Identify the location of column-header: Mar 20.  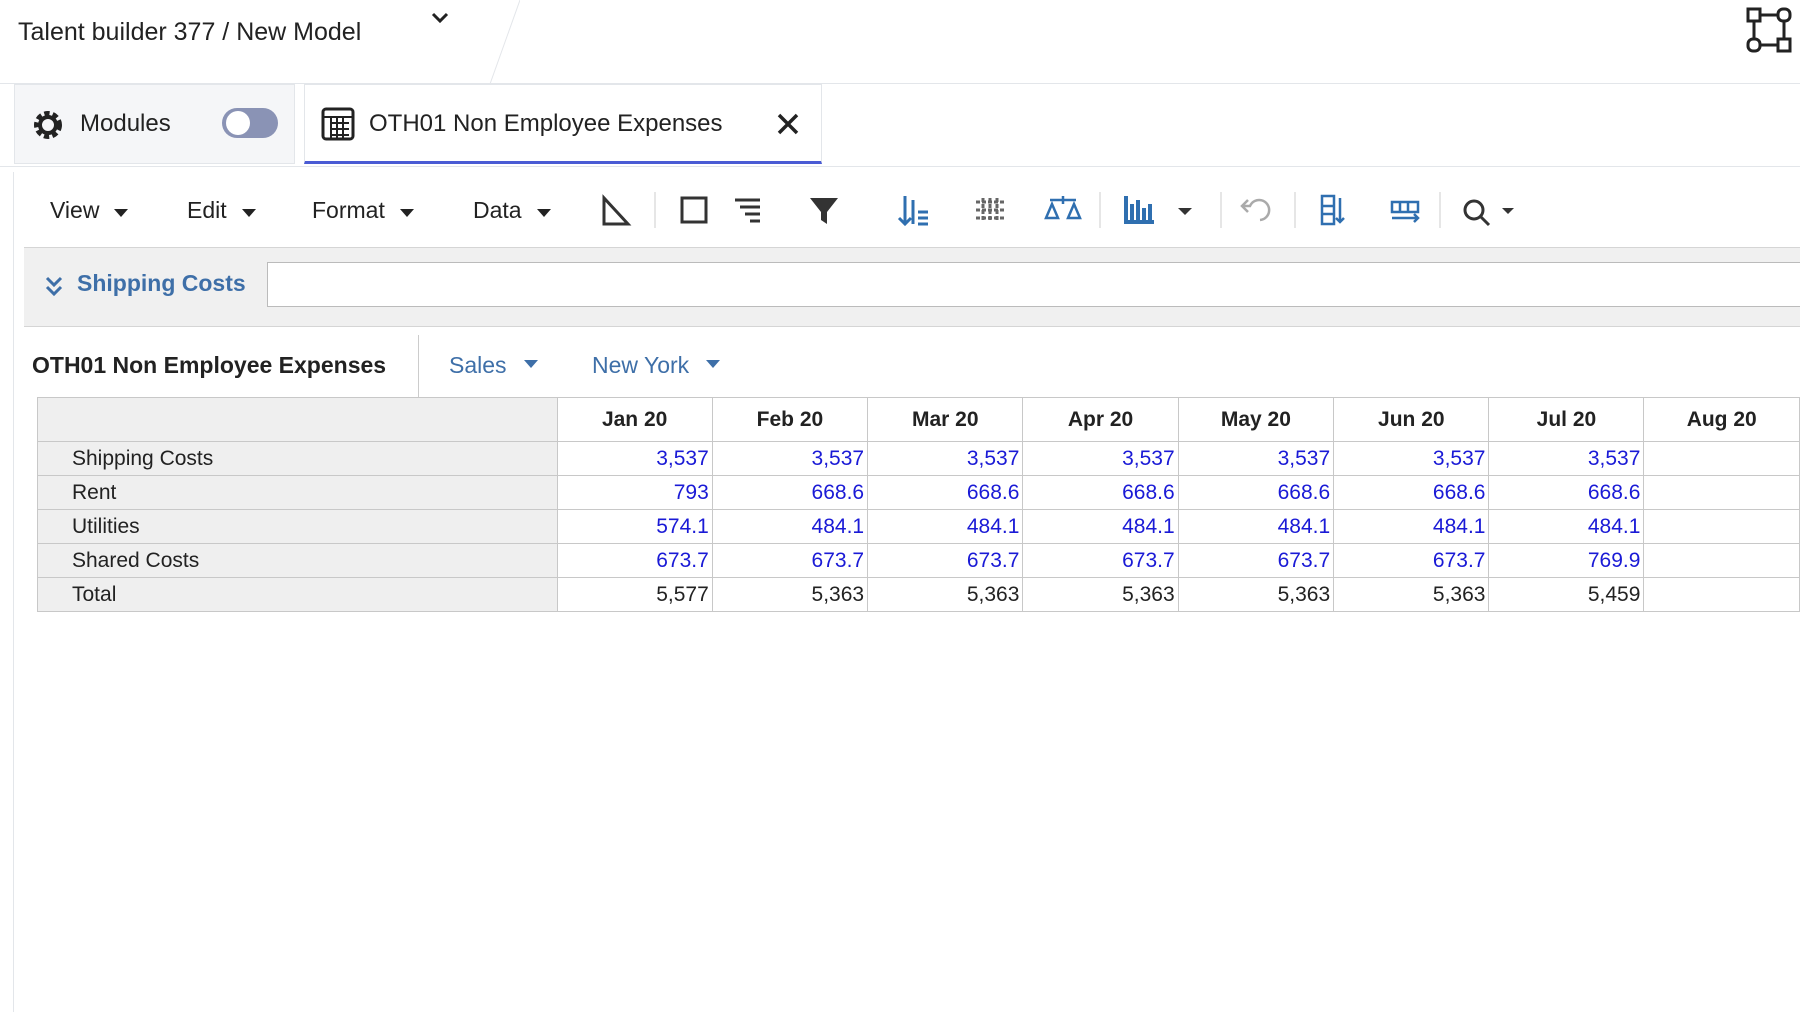
(945, 419).